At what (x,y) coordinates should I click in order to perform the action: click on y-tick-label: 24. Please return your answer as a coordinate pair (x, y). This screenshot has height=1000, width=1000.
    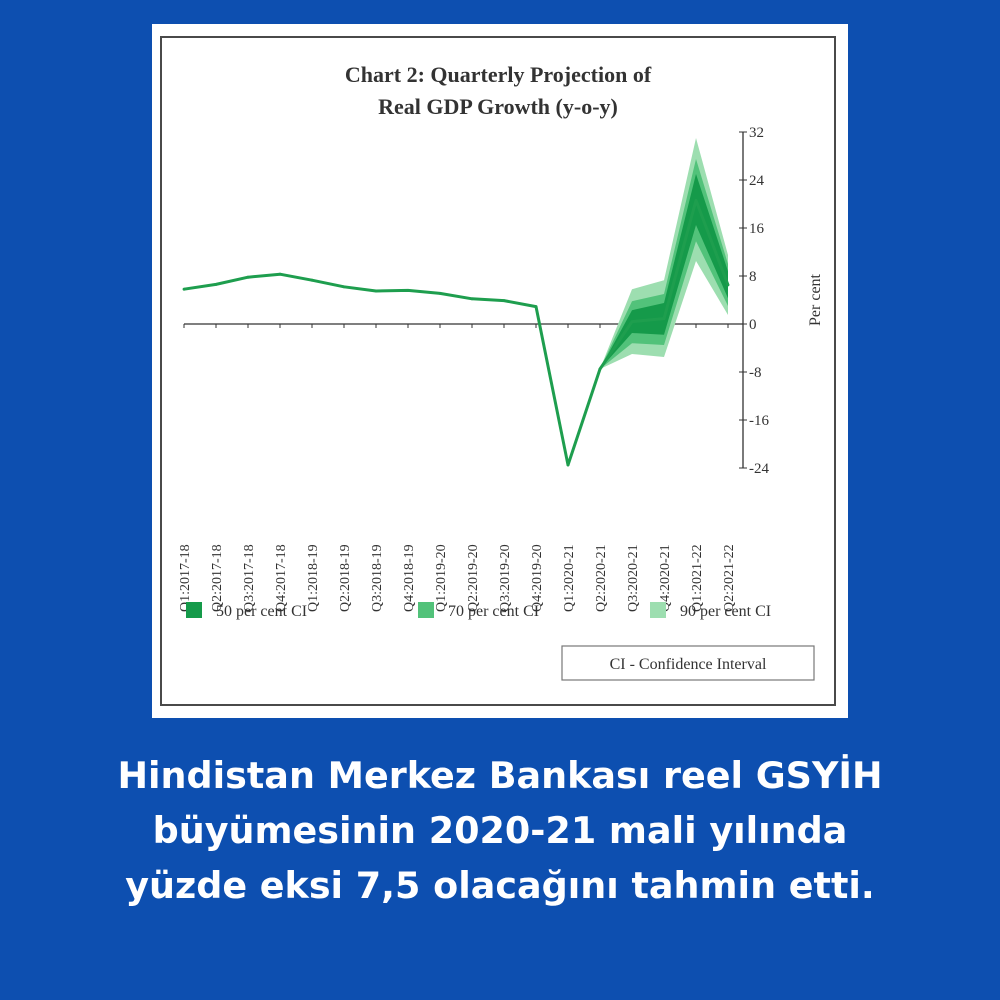
    Looking at the image, I should click on (757, 181).